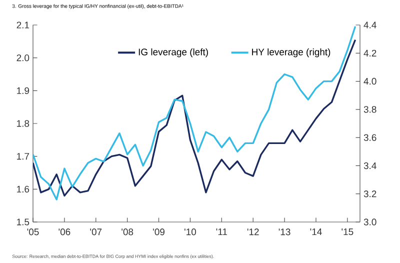 This screenshot has height=263, width=400. I want to click on x-tick-label: '11, so click(222, 232).